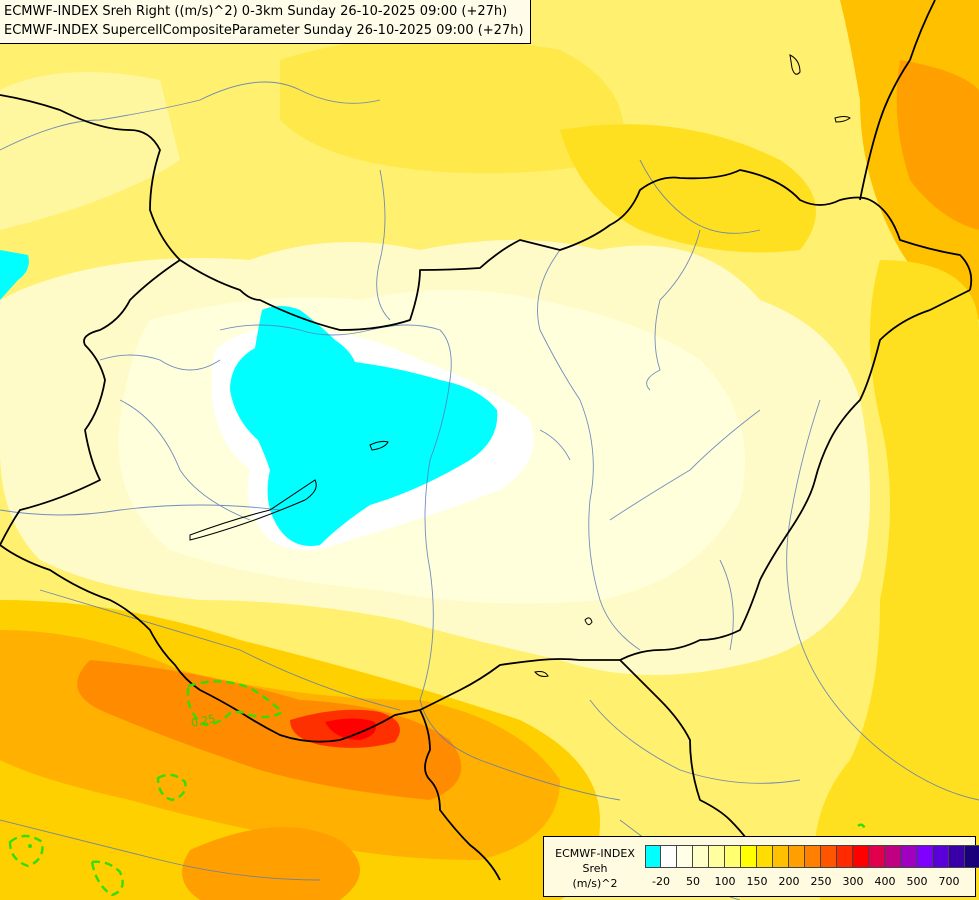 This screenshot has width=979, height=900. Describe the element at coordinates (364, 426) in the screenshot. I see `field-cyan` at that location.